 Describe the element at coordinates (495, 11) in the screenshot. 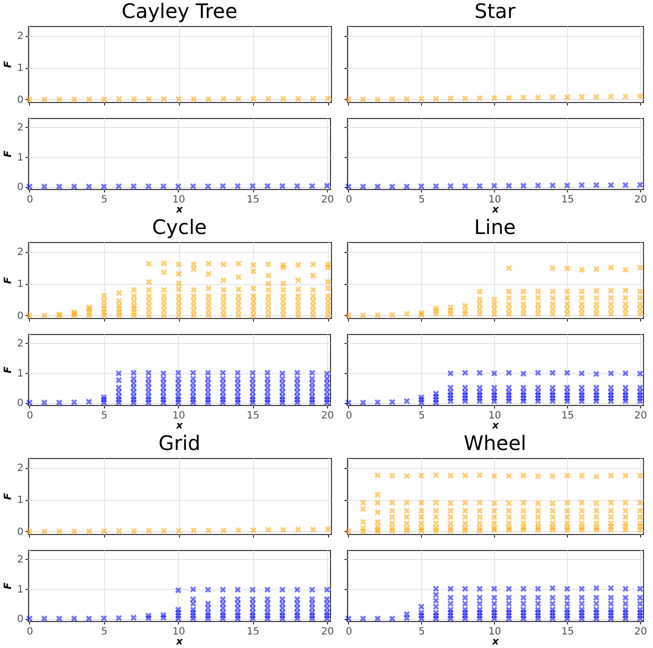

I see `chart-title: Star` at that location.